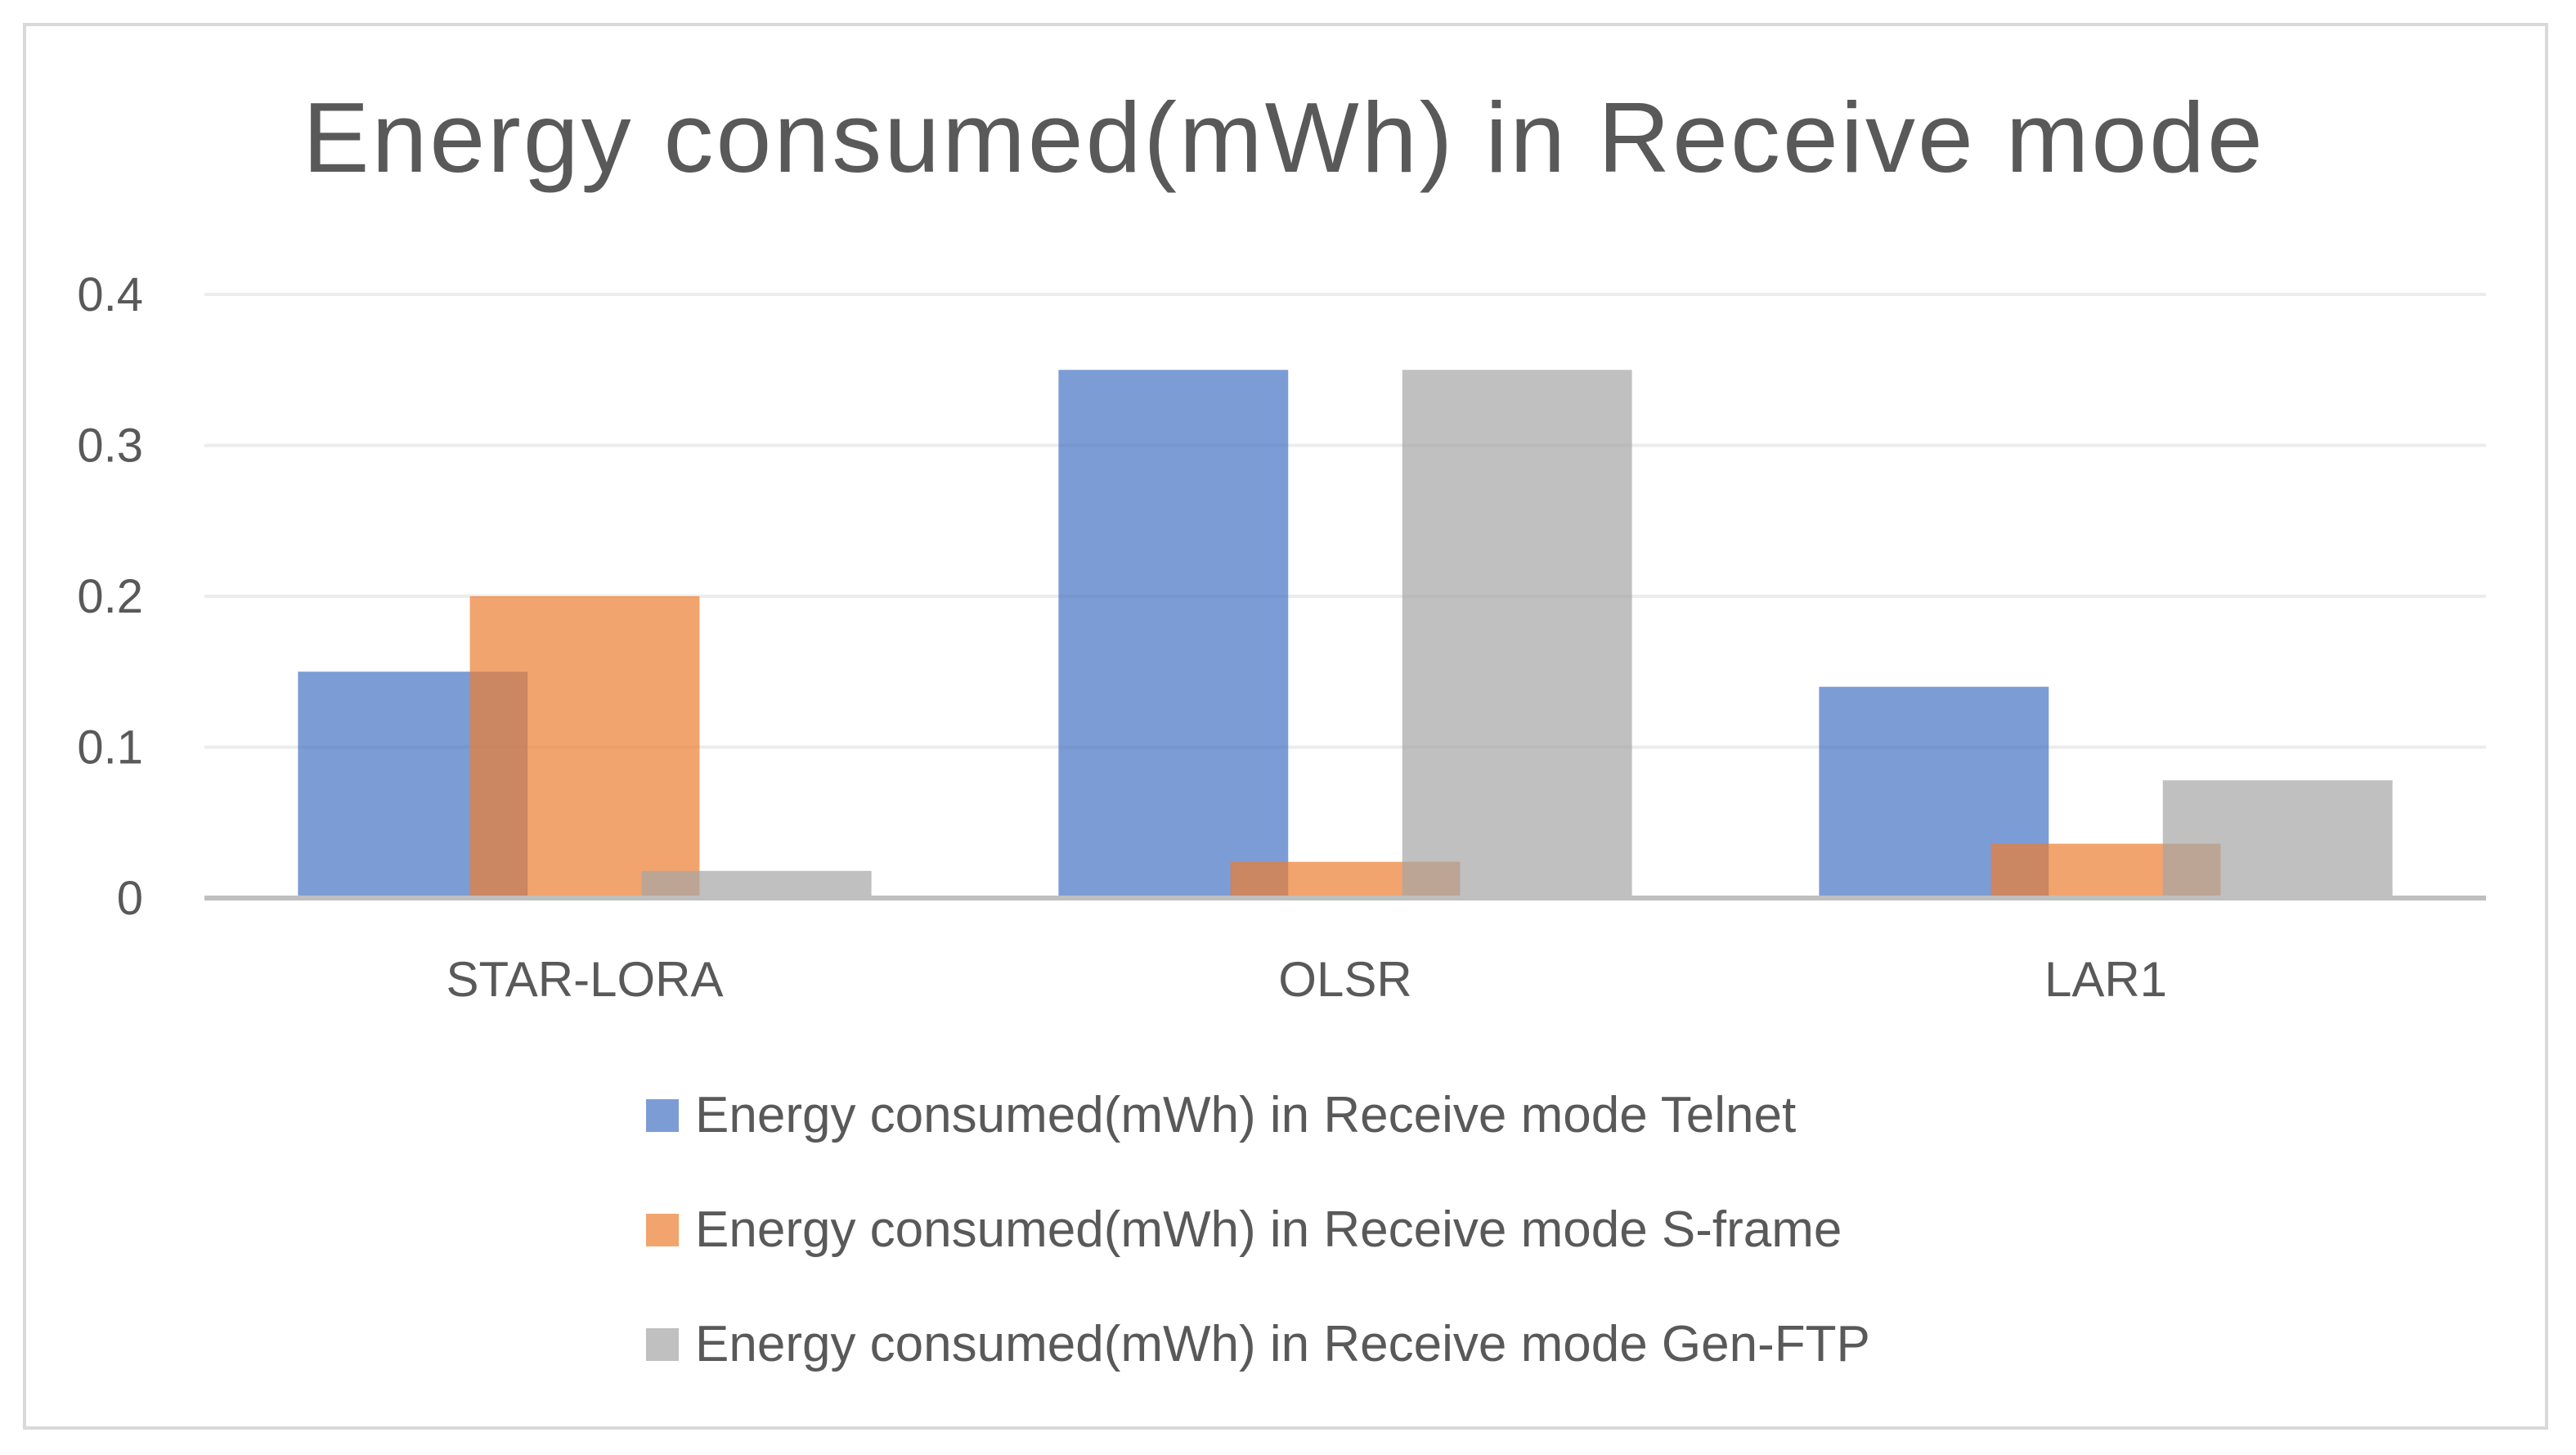 This screenshot has width=2576, height=1455. I want to click on x-axis-categories: STAR-LORA OLSR LAR1, so click(1308, 979).